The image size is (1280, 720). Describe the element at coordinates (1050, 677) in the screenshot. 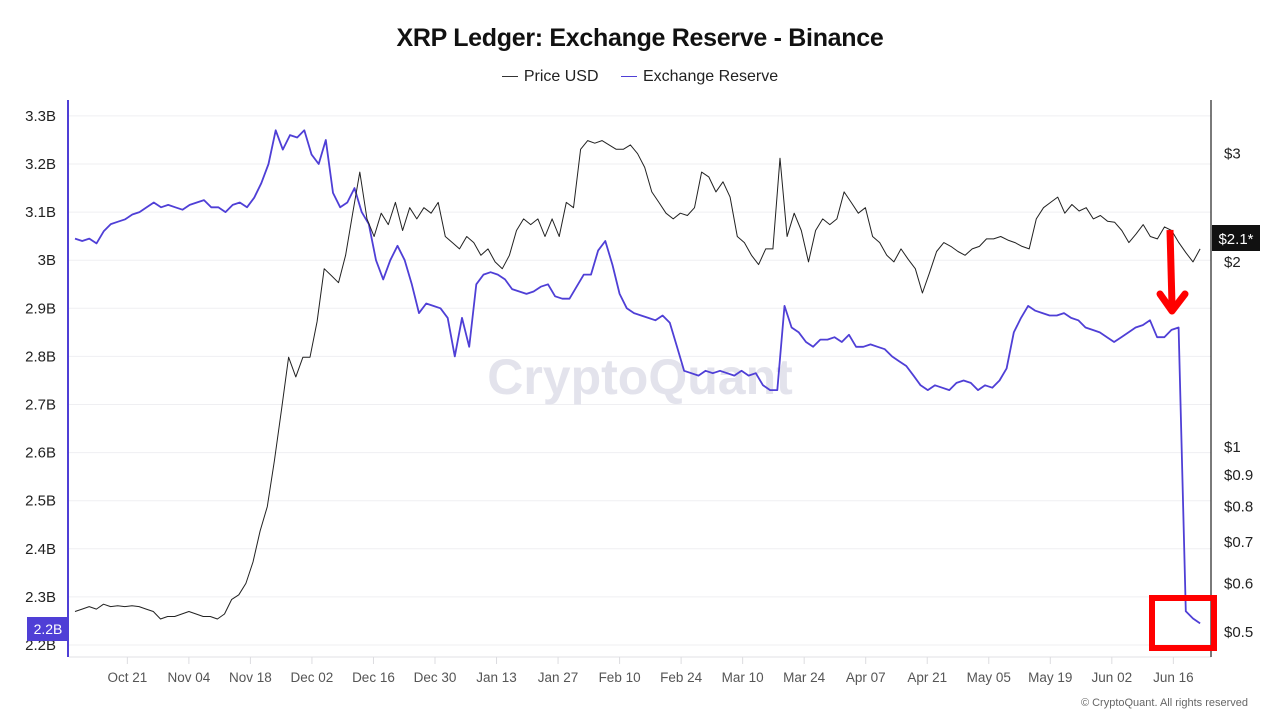

I see `x-tick-label: May 19` at that location.